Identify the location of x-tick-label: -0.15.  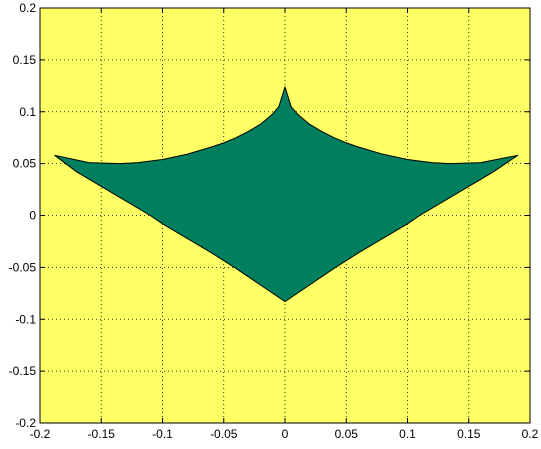
(102, 434).